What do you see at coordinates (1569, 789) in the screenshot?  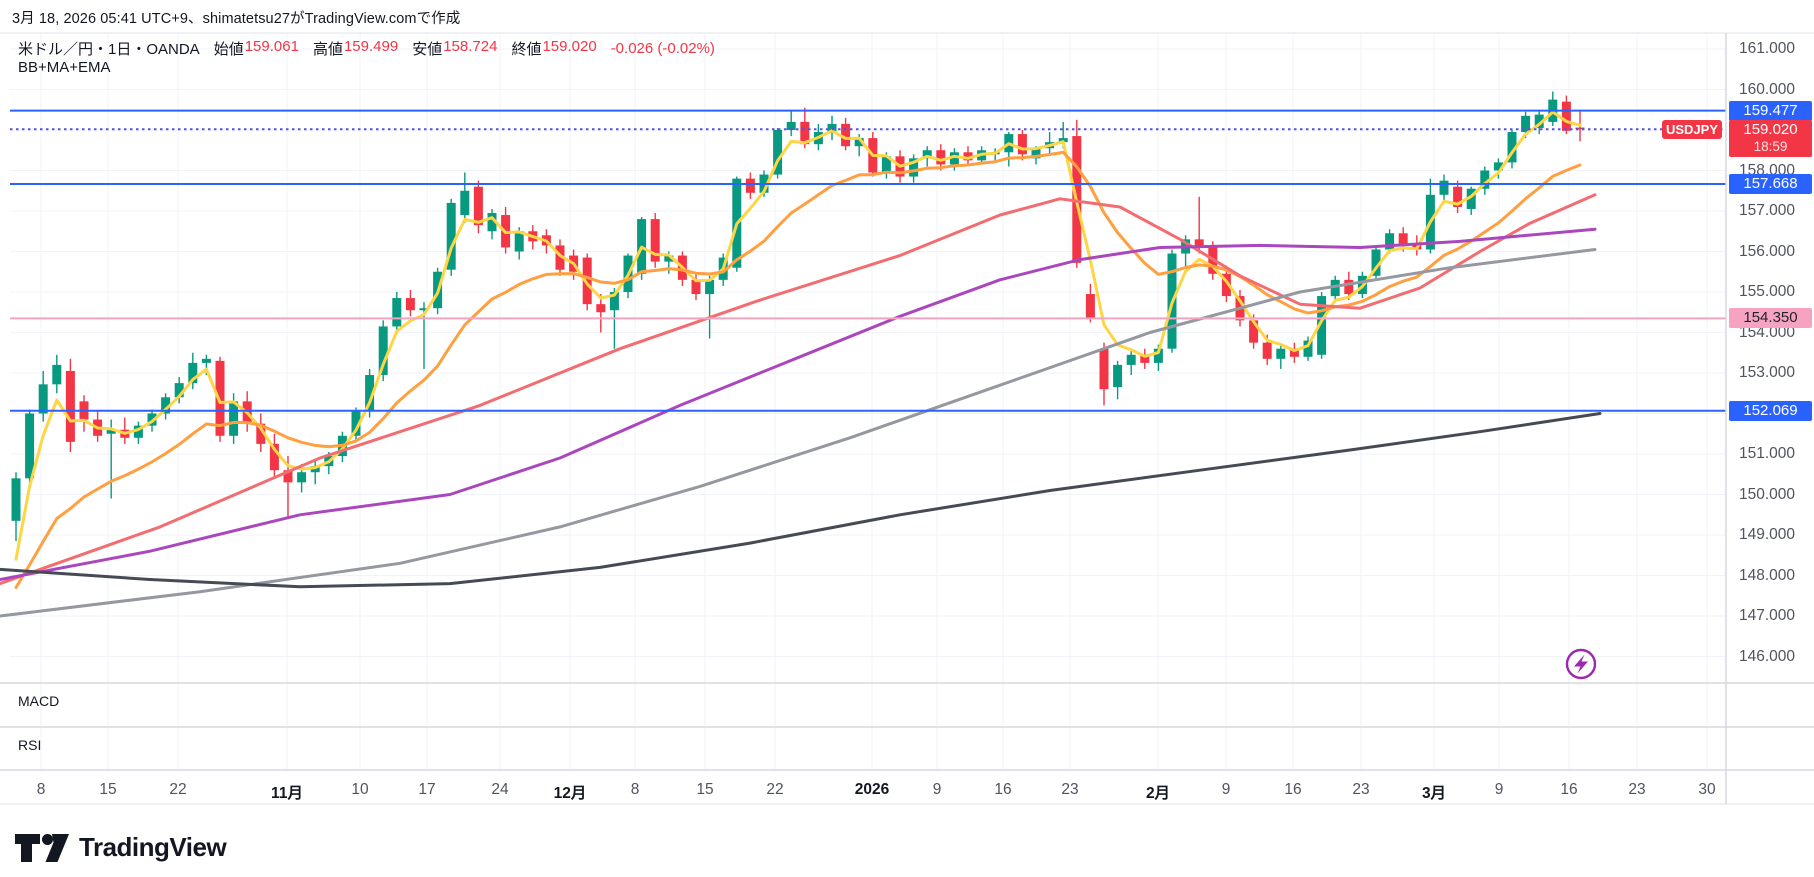 I see `time-tick-label: 16` at bounding box center [1569, 789].